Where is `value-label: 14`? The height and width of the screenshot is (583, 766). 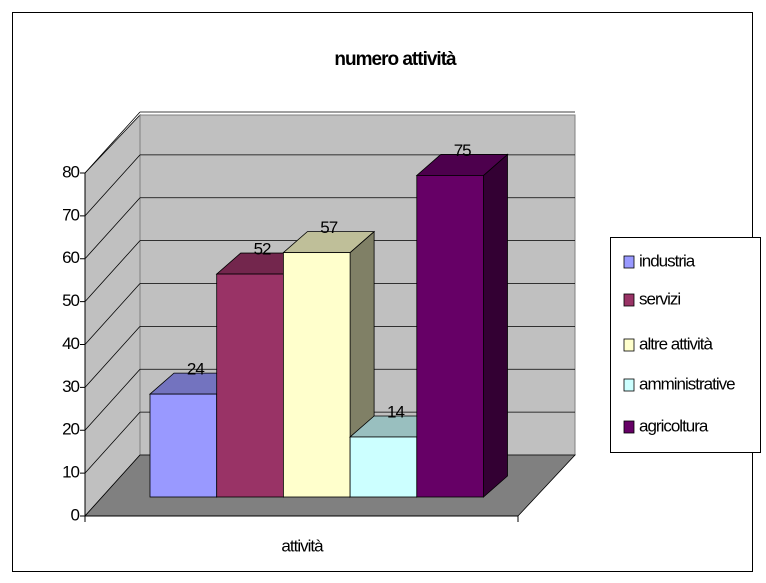 value-label: 14 is located at coordinates (395, 411).